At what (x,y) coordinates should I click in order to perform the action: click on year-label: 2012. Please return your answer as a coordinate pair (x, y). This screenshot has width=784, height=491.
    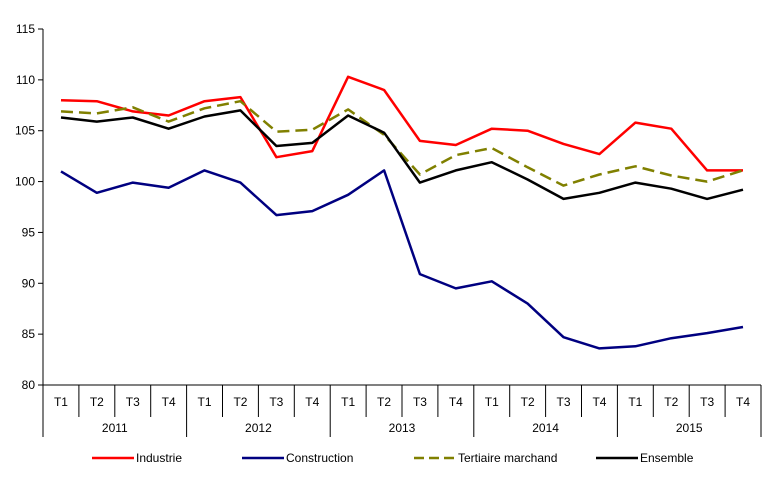
    Looking at the image, I should click on (258, 428).